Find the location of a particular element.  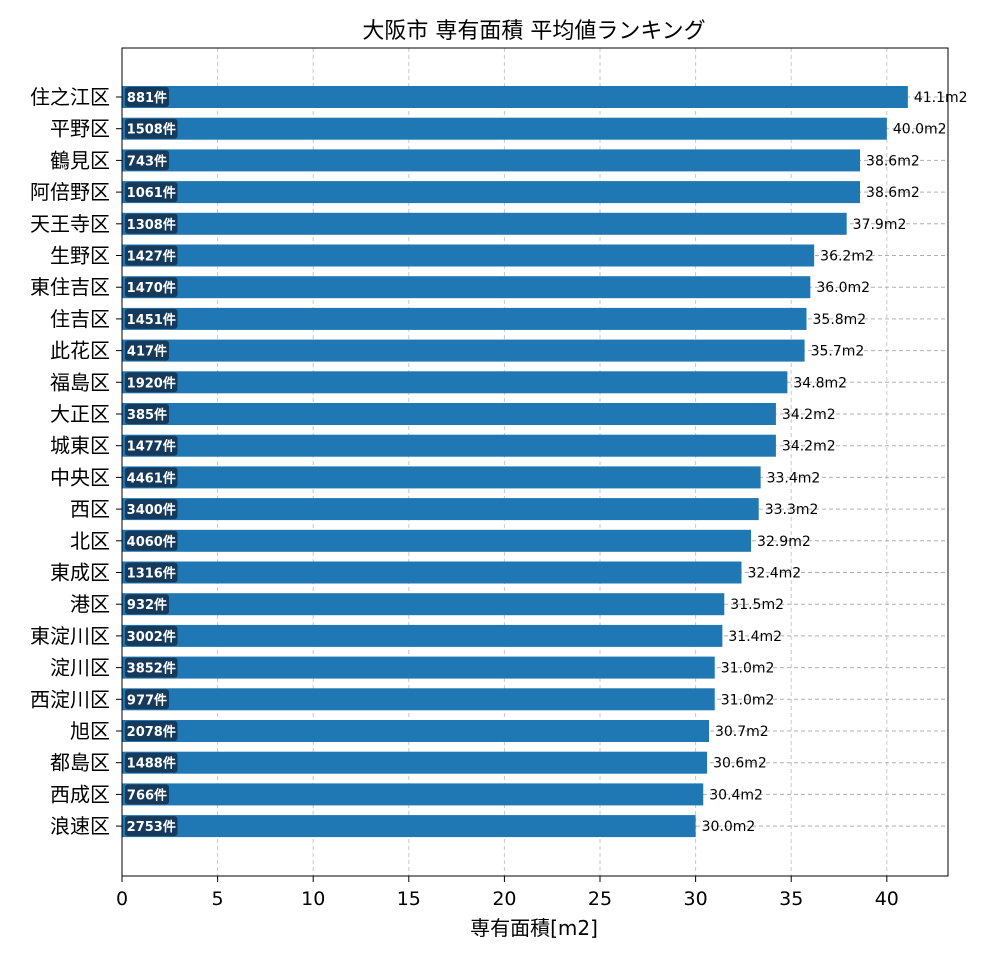

x-tick-label: 40 is located at coordinates (887, 899).